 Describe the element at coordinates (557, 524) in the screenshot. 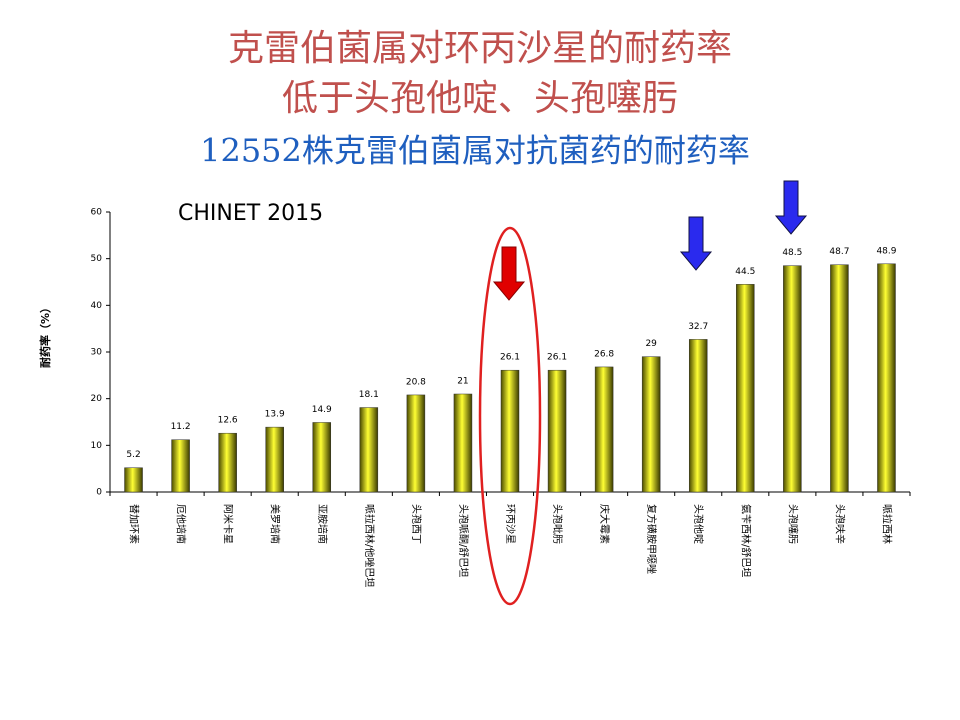

I see `x-tick-label: 头孢吡肟` at that location.